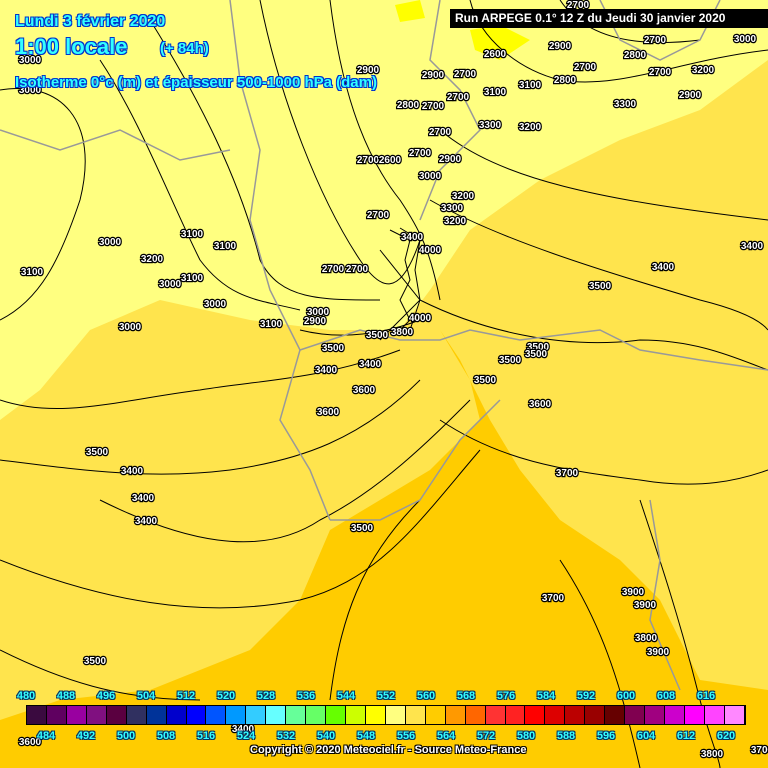  What do you see at coordinates (306, 696) in the screenshot?
I see `colorbar-top-label: 536` at bounding box center [306, 696].